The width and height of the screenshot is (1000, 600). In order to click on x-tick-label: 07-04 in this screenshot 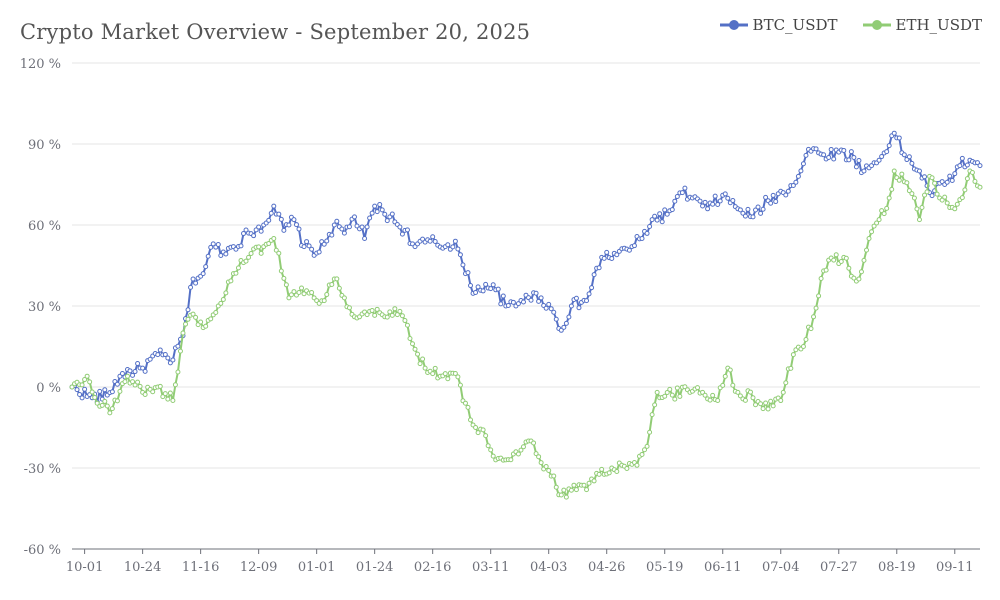, I will do `click(780, 567)`.